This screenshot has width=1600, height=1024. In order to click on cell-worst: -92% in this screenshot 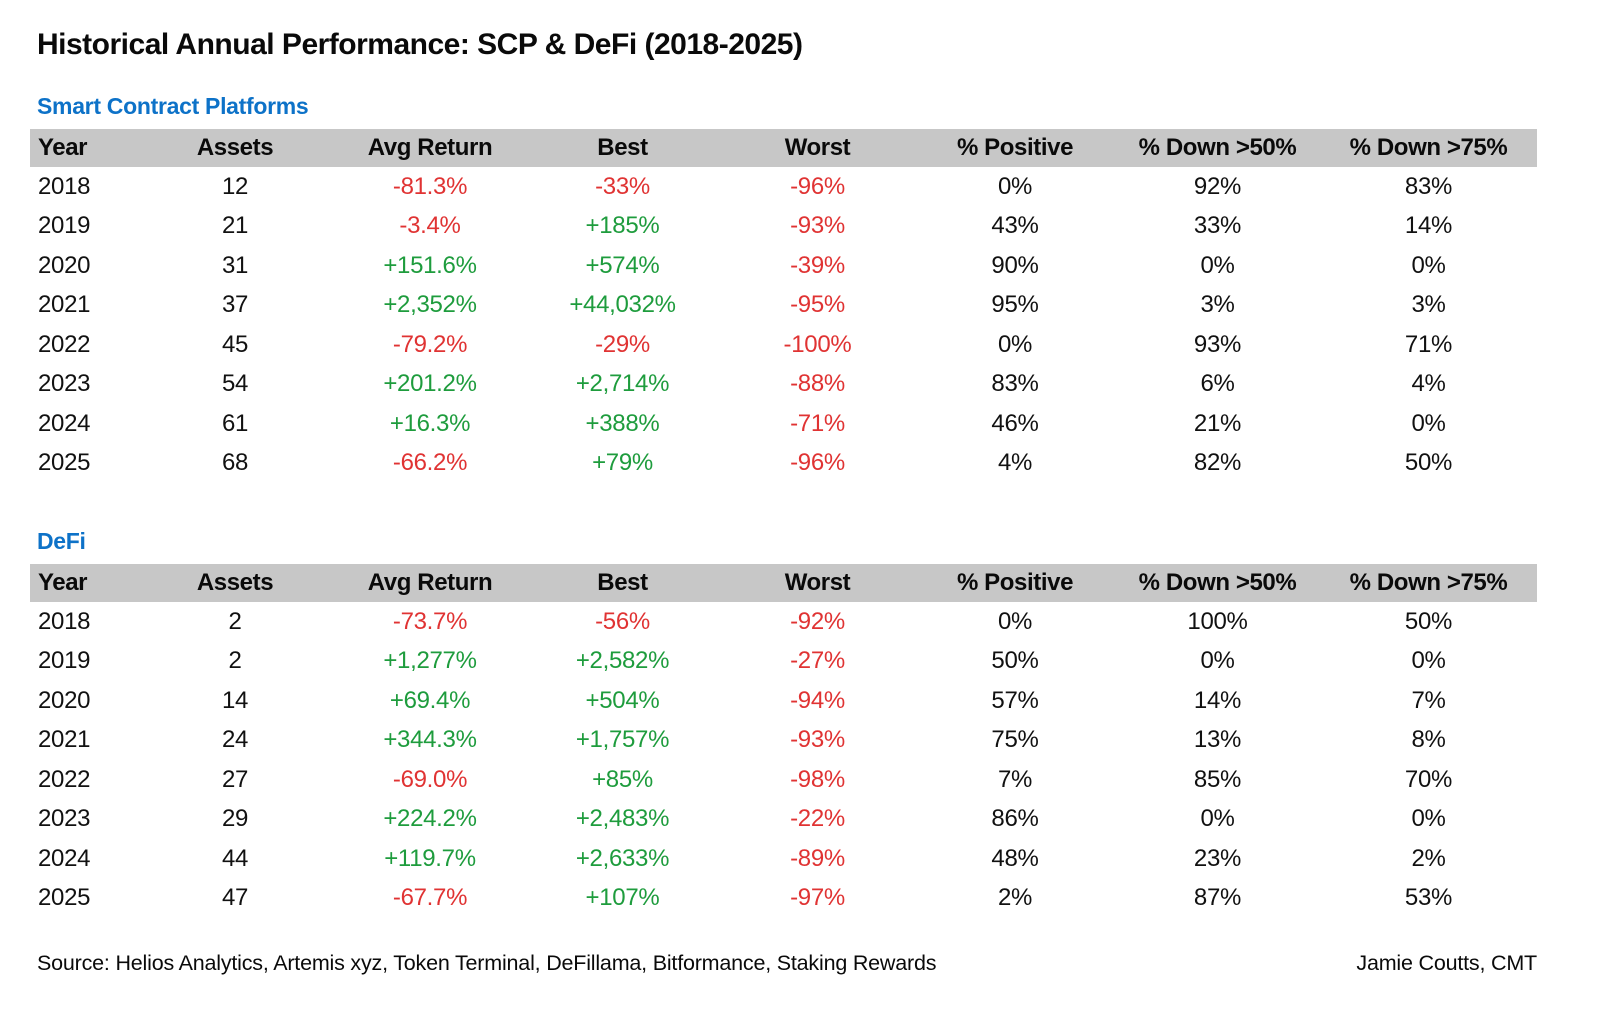, I will do `click(817, 621)`.